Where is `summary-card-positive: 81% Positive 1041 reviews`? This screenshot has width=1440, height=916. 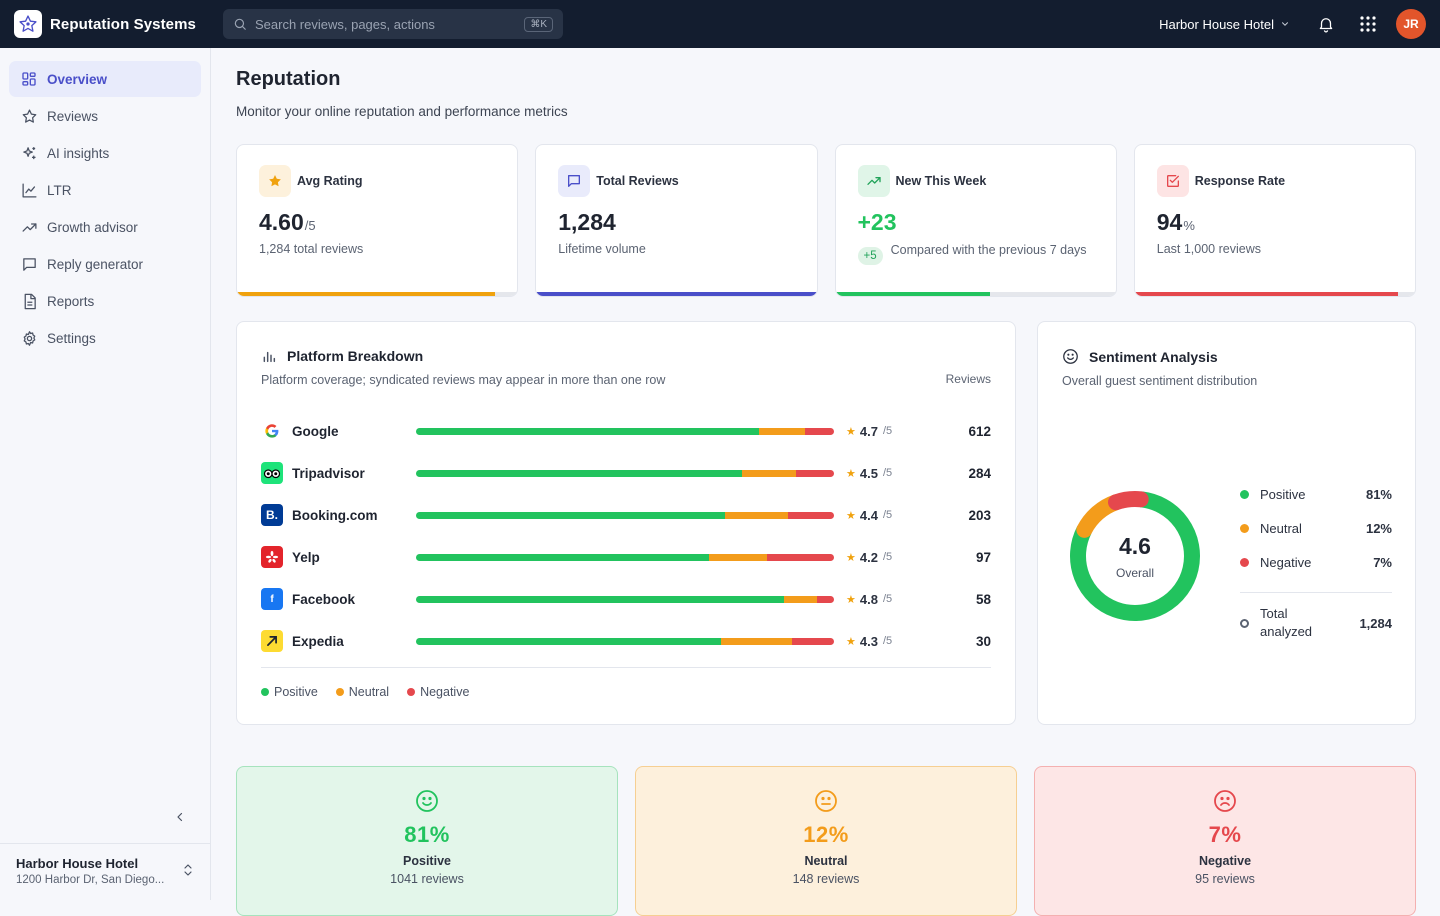 summary-card-positive: 81% Positive 1041 reviews is located at coordinates (427, 841).